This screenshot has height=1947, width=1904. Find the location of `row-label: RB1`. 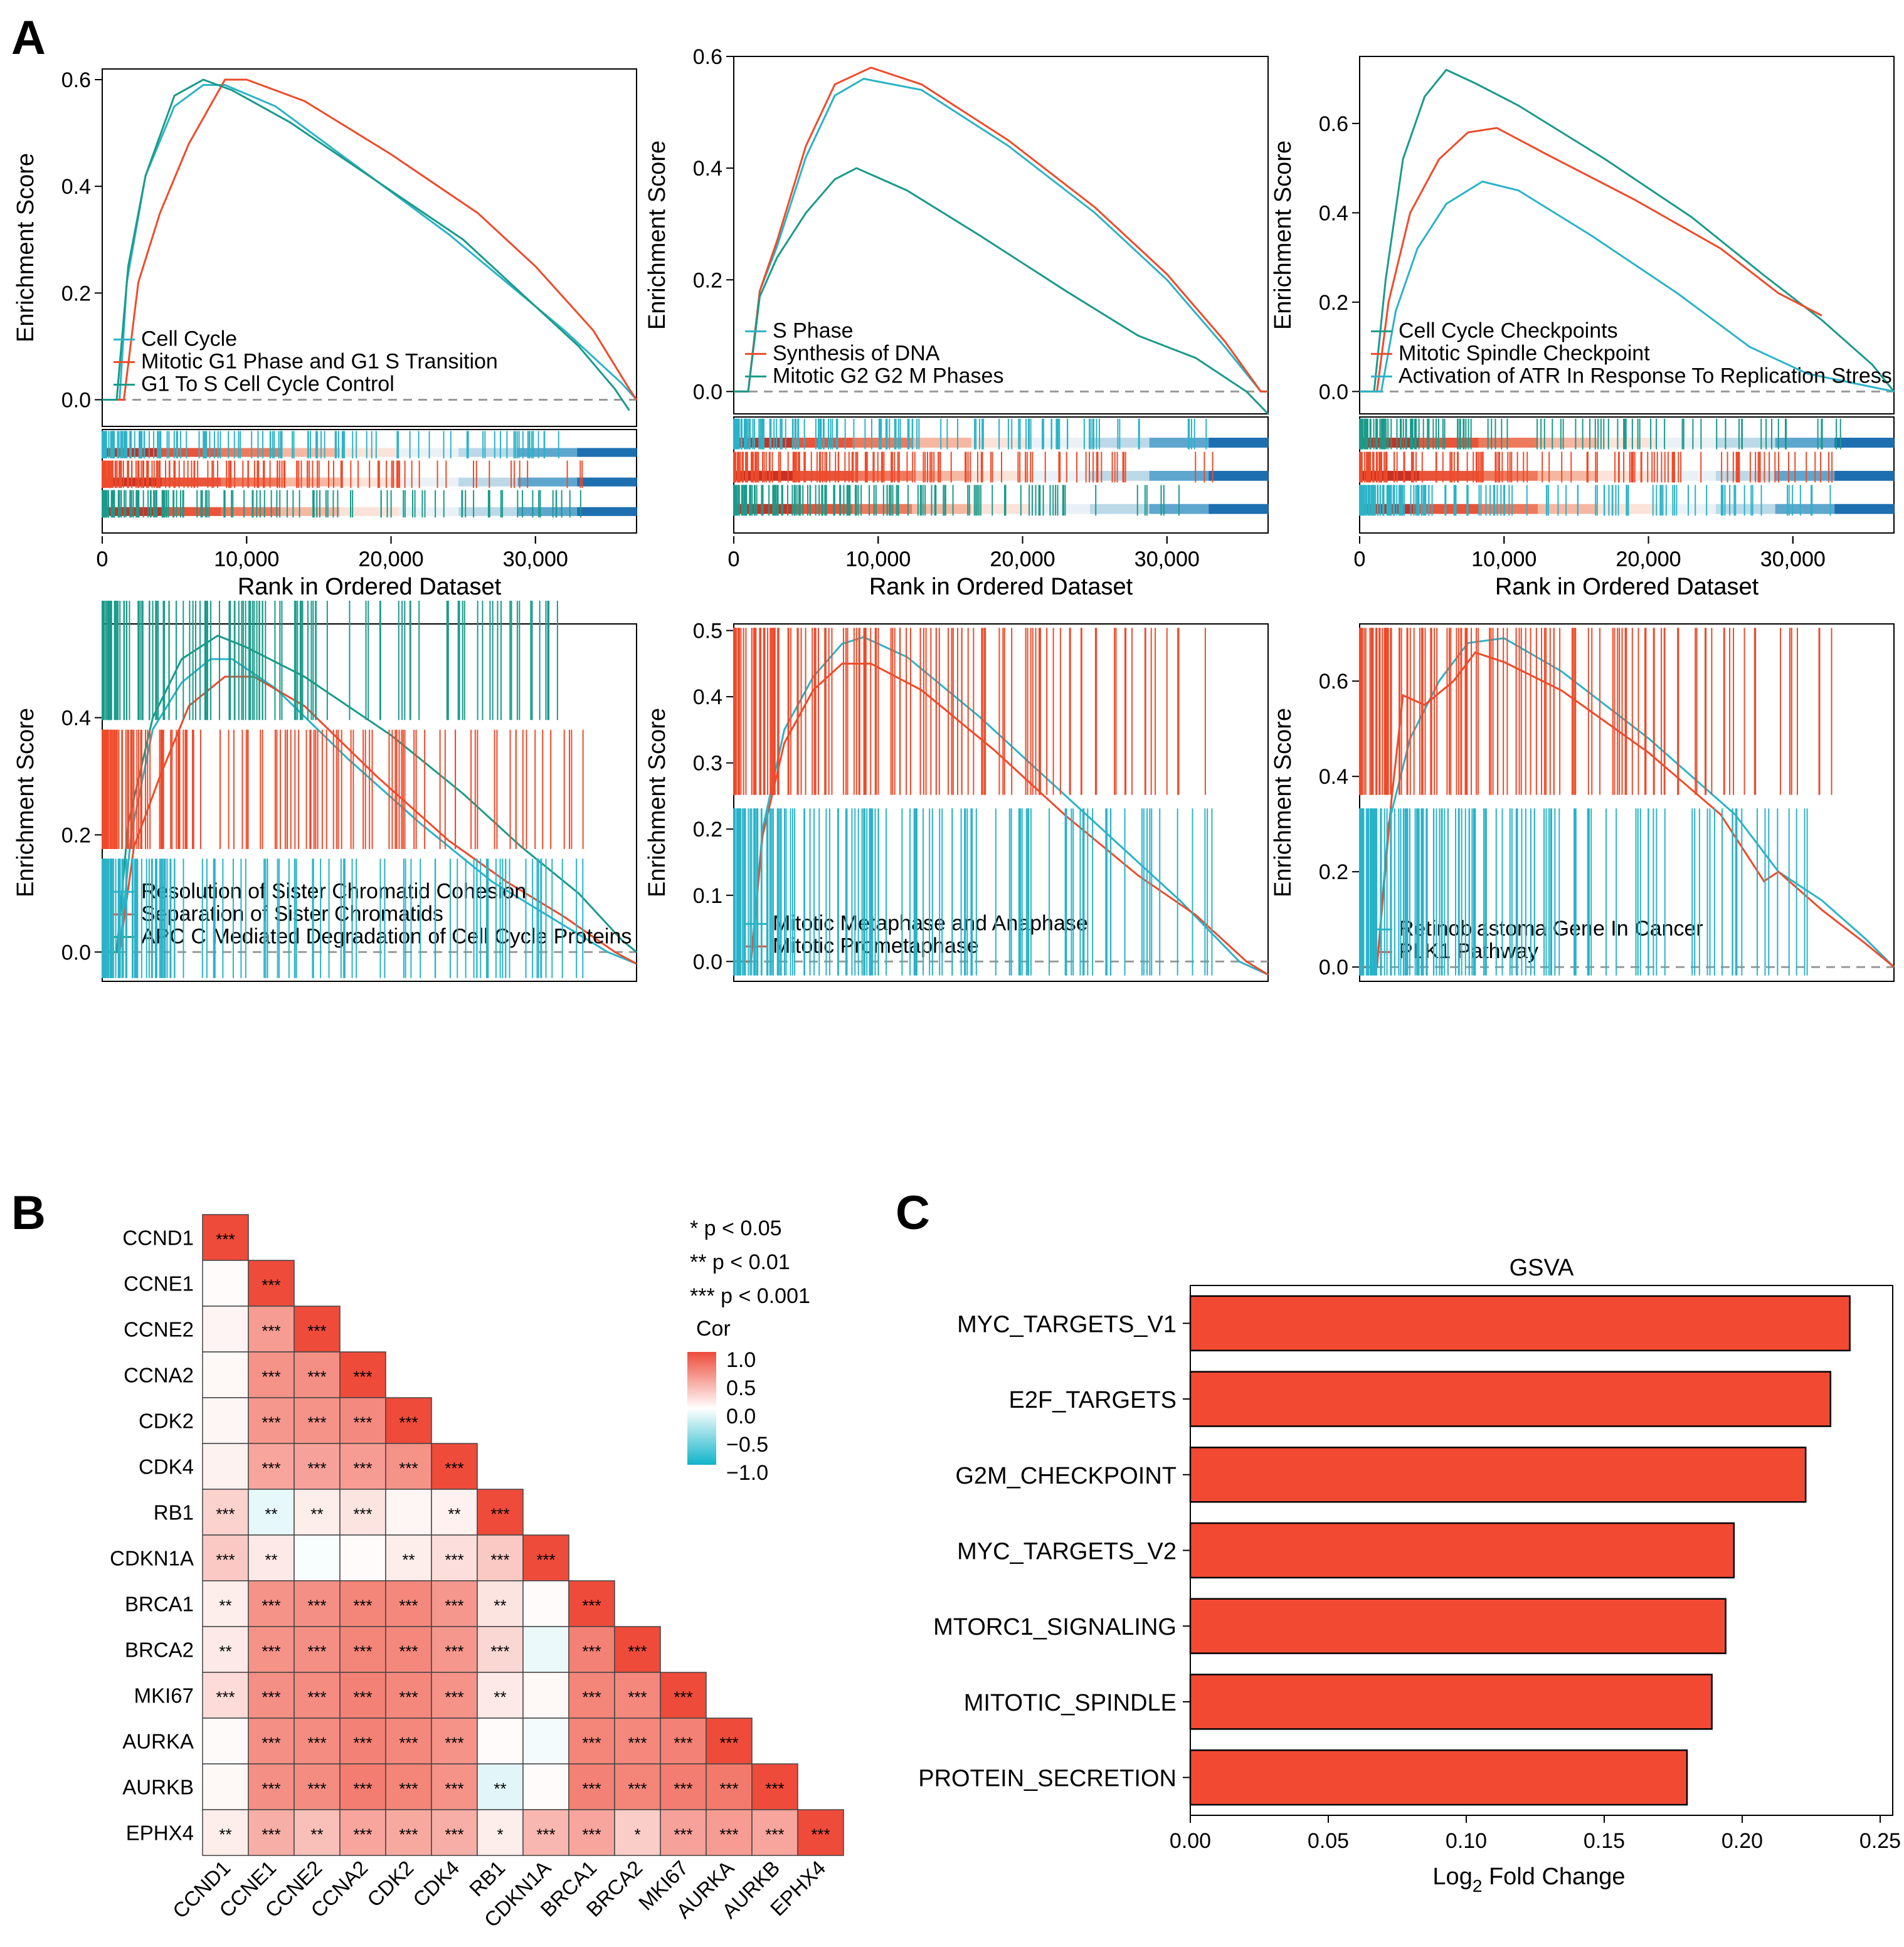

row-label: RB1 is located at coordinates (174, 1513).